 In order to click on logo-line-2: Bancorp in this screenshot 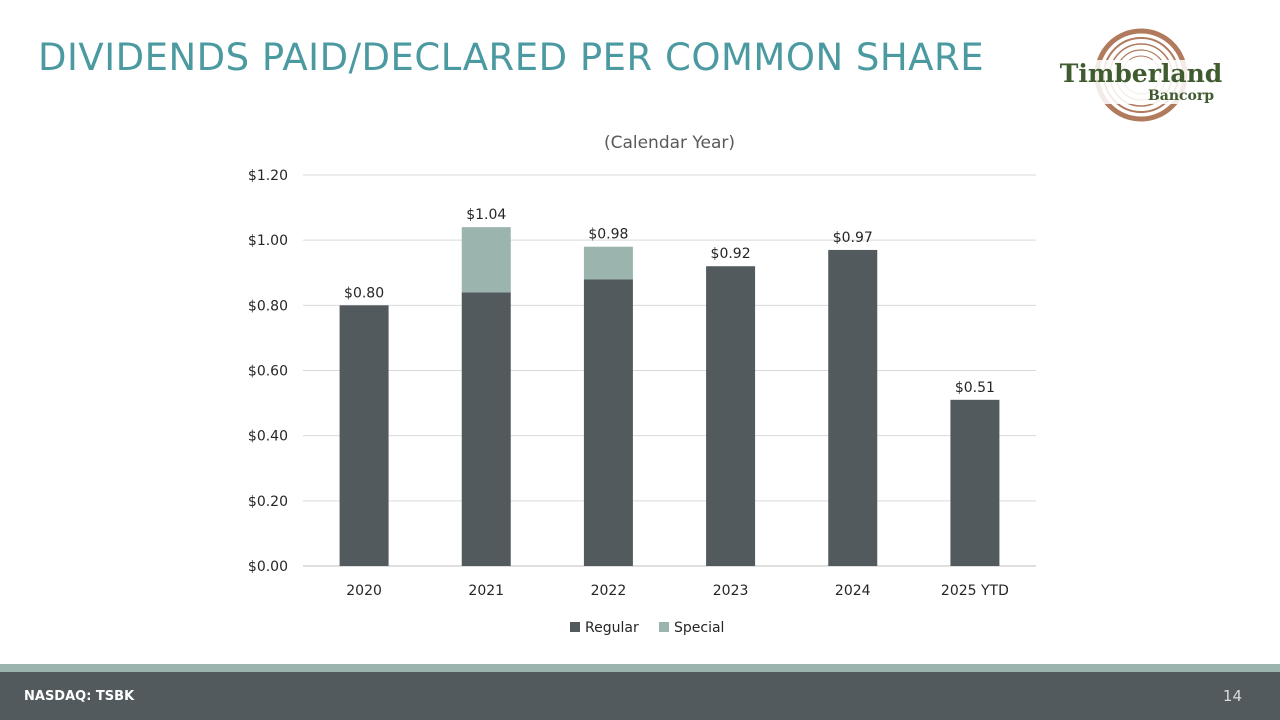, I will do `click(1181, 96)`.